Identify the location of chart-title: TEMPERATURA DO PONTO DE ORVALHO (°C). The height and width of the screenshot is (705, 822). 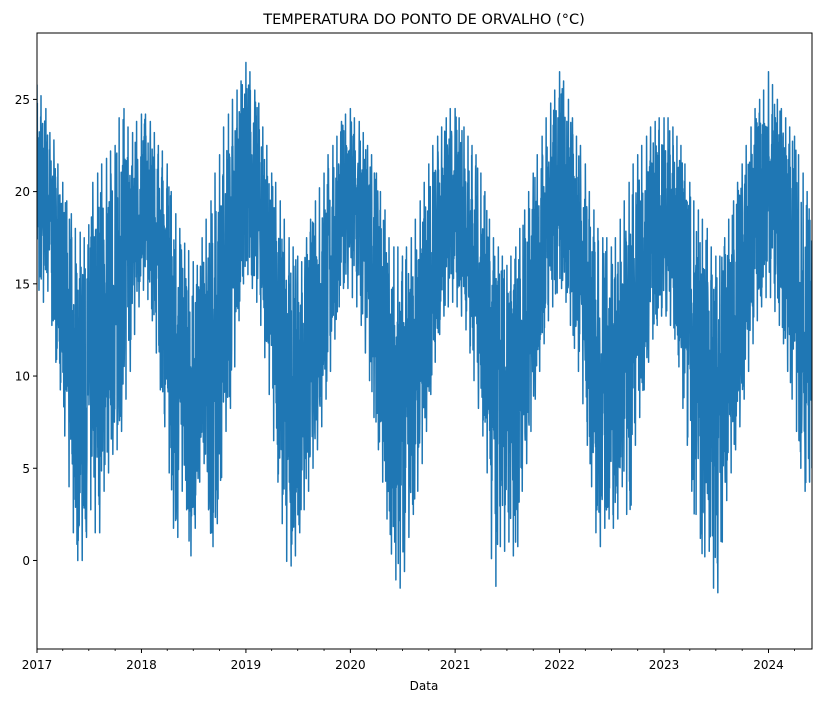
(423, 20).